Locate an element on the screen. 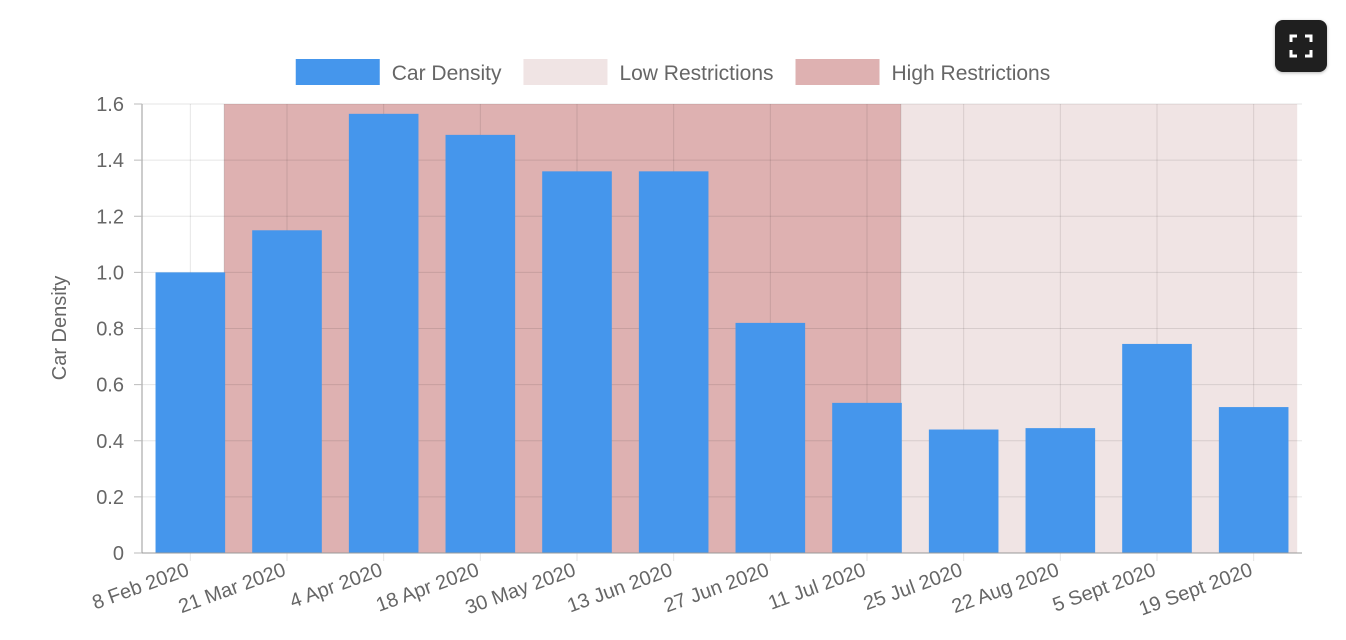 This screenshot has height=640, width=1346. x-tick-label: 4 Apr 2020 is located at coordinates (336, 586).